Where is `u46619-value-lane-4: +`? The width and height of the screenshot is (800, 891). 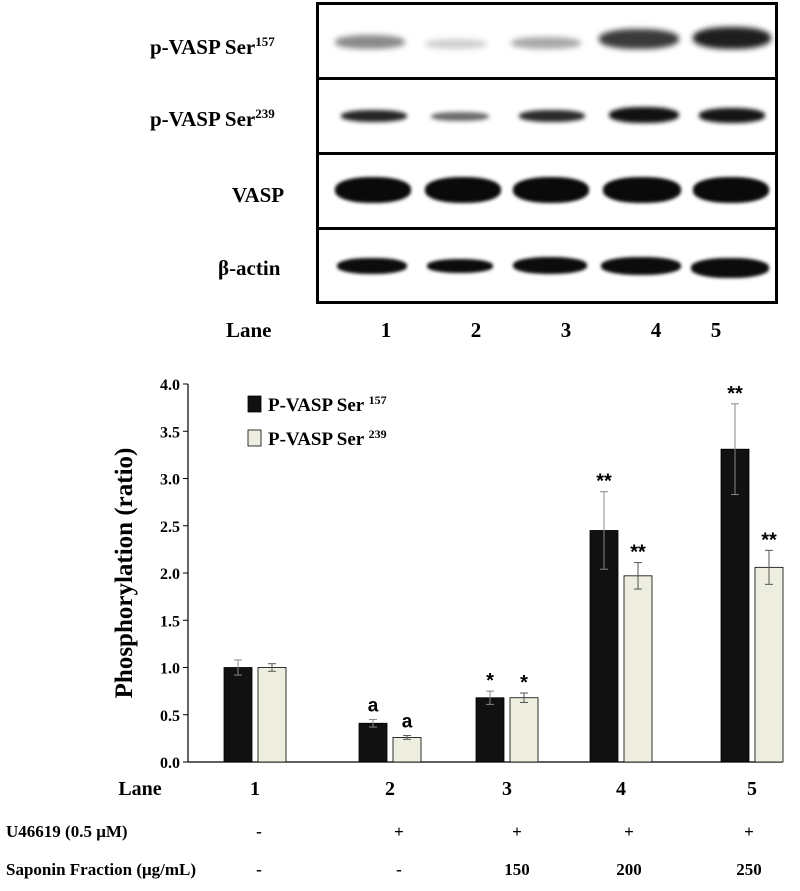 u46619-value-lane-4: + is located at coordinates (629, 831).